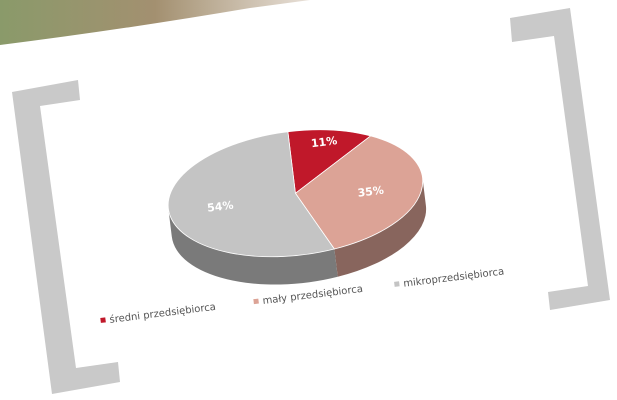  I want to click on photo-strip, so click(155, 22).